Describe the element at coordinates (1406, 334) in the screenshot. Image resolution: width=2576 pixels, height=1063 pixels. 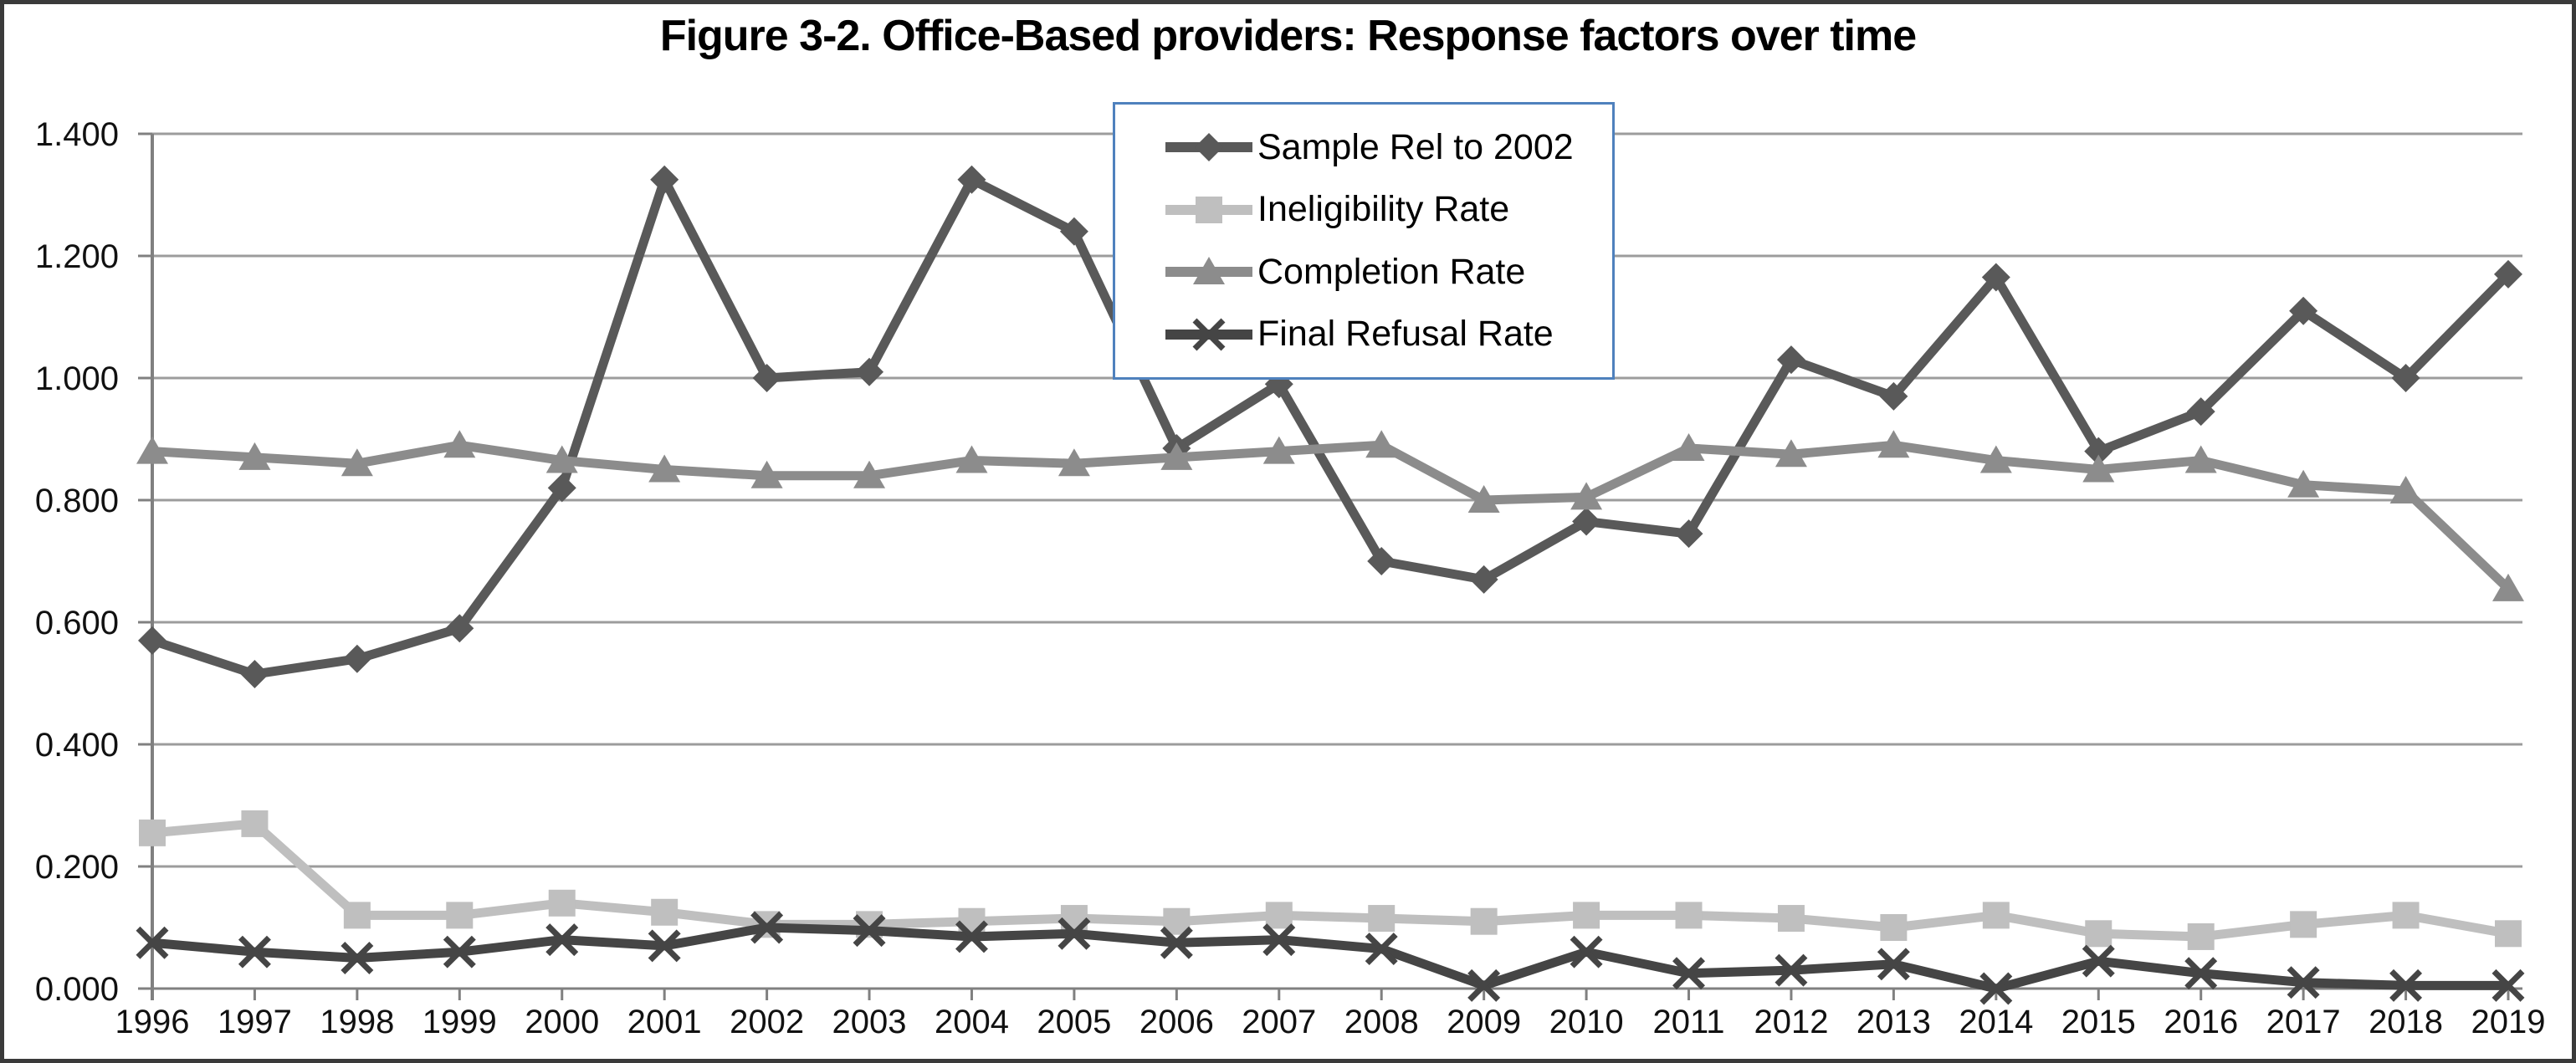
I see `legend-label: Final Refusal Rate` at that location.